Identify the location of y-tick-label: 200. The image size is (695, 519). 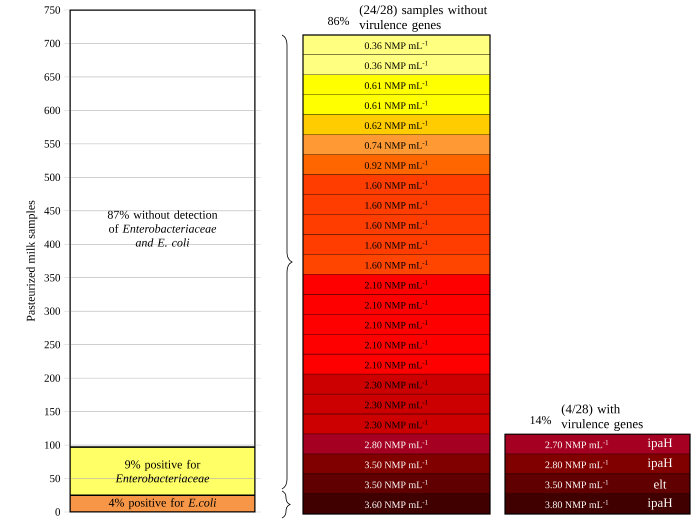
(52, 378).